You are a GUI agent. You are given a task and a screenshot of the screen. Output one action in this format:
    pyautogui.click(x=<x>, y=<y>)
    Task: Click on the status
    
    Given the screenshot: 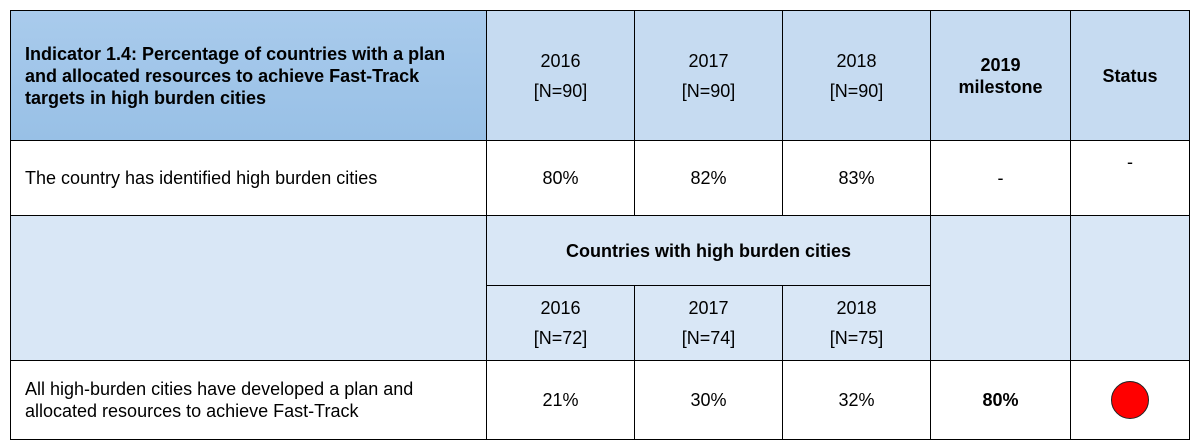 What is the action you would take?
    pyautogui.click(x=1130, y=400)
    